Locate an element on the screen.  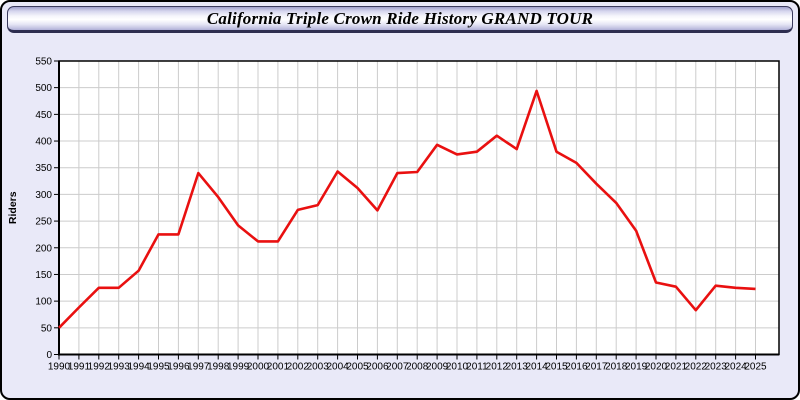
svg-text: 1994 is located at coordinates (138, 367).